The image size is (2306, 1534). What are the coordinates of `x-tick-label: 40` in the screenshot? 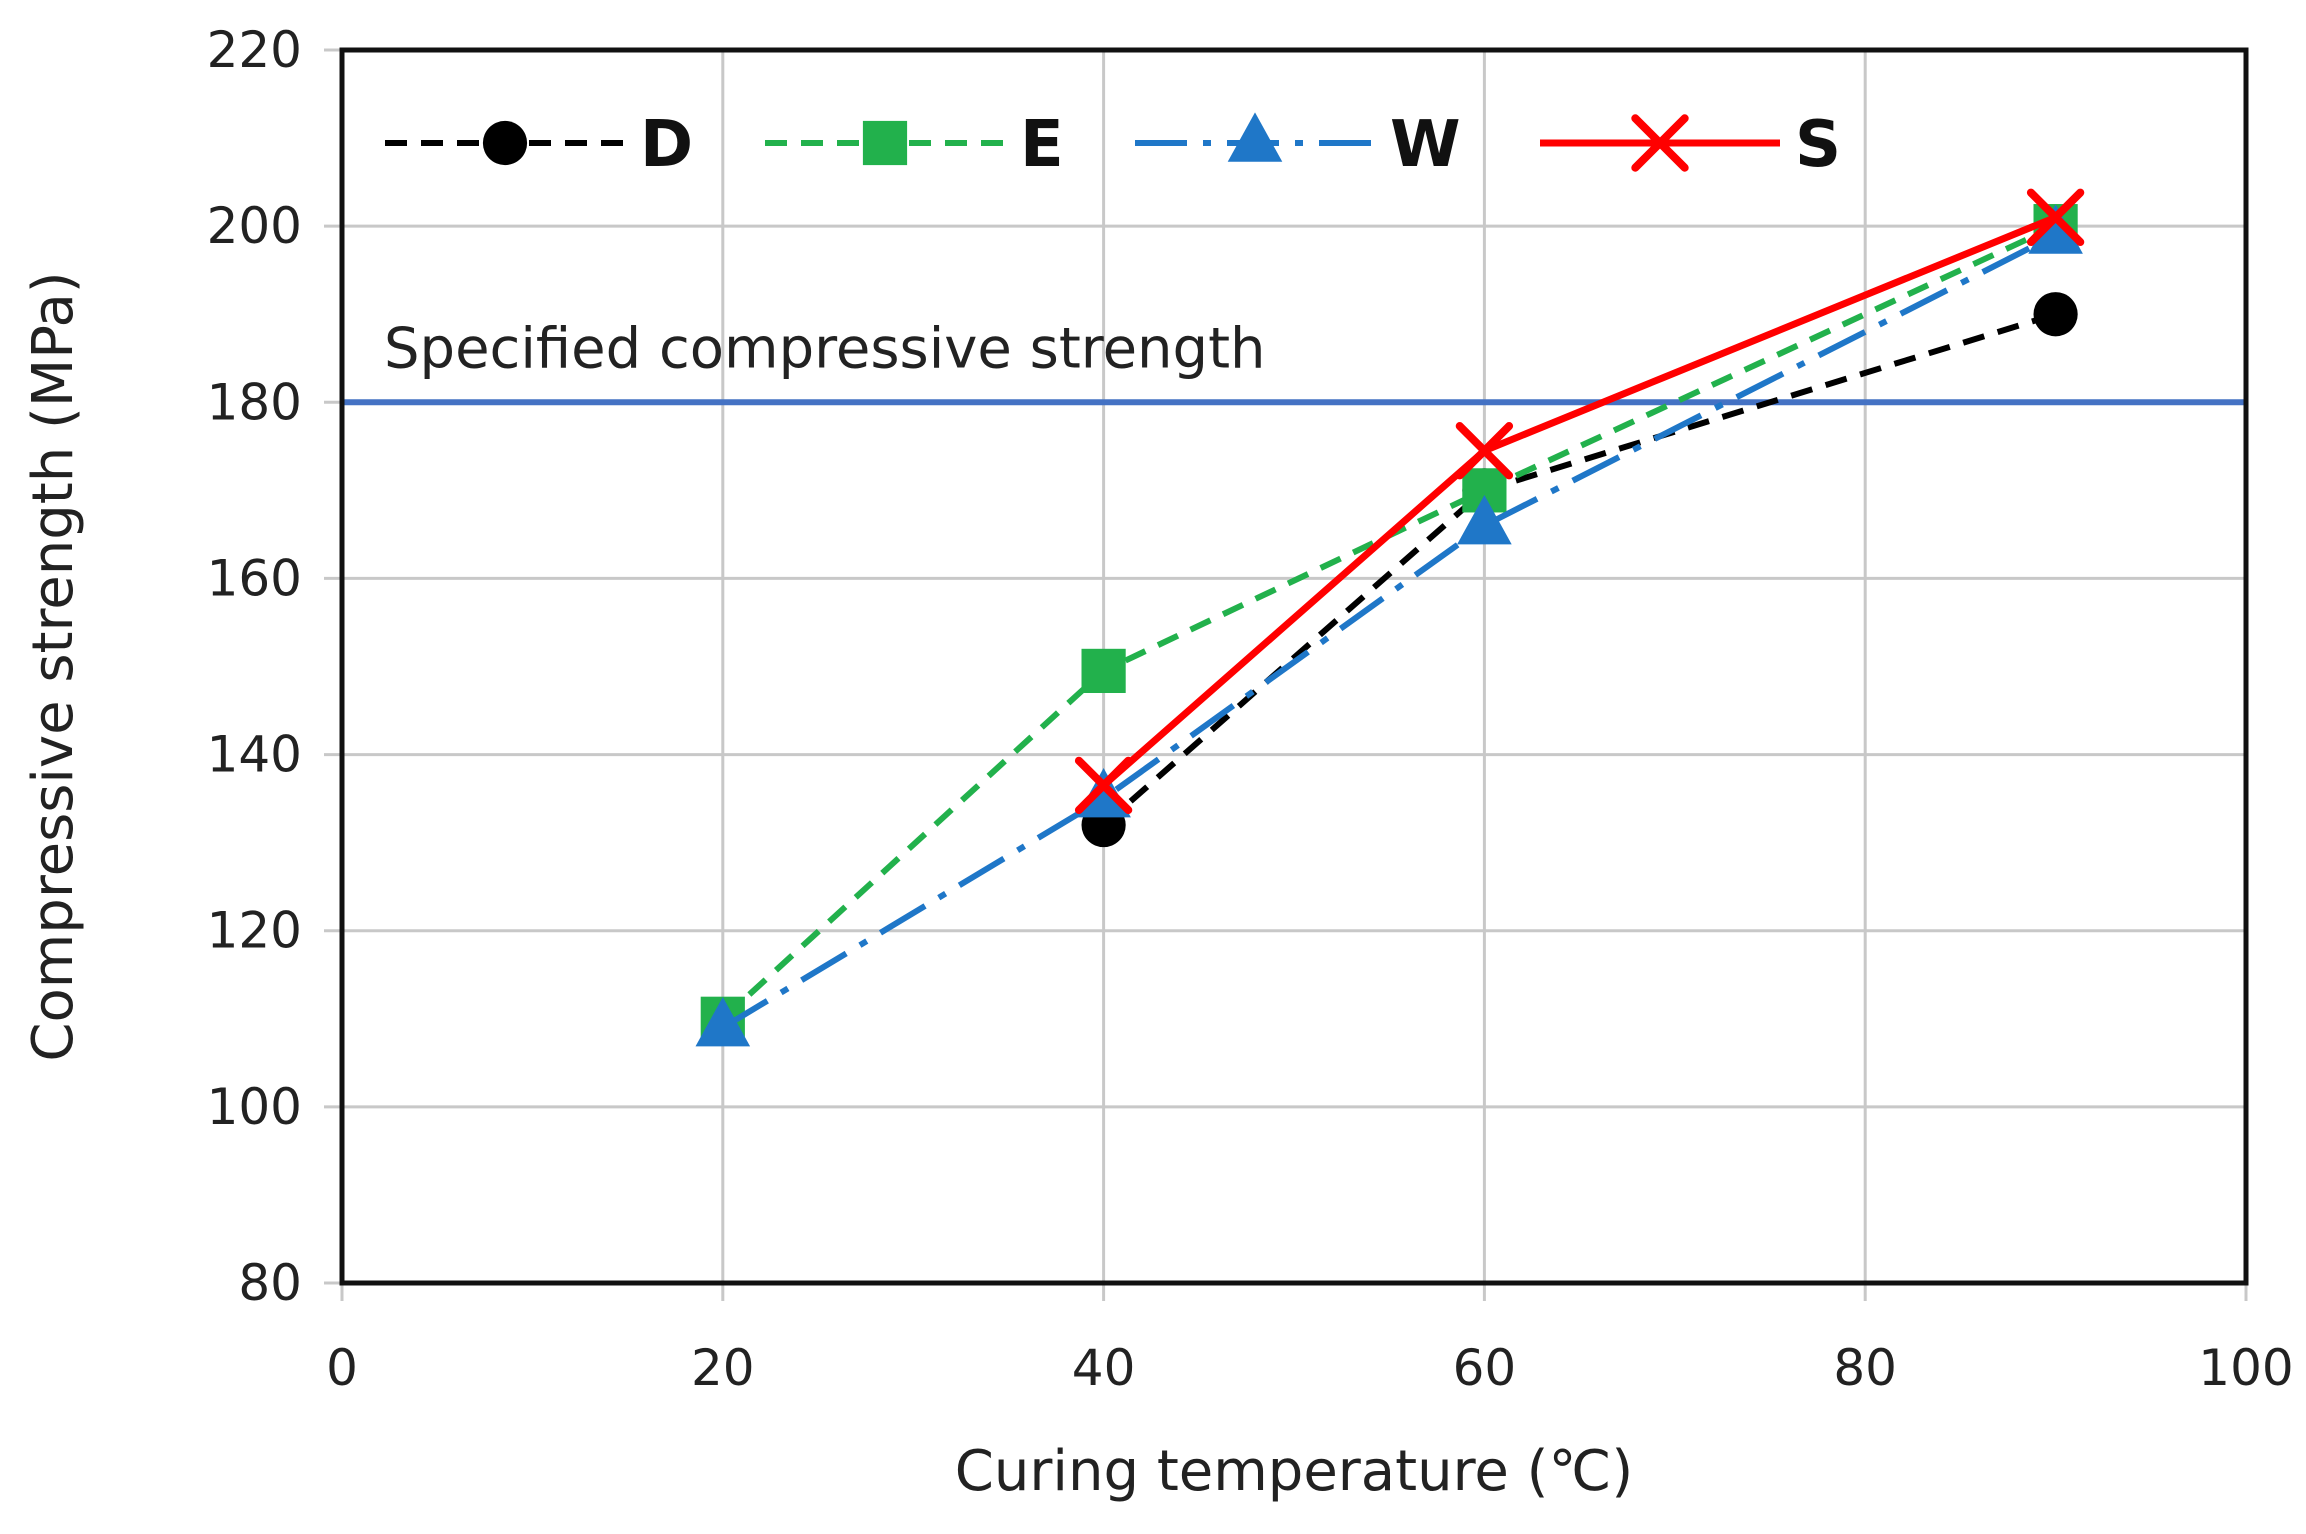 It's located at (1104, 1368).